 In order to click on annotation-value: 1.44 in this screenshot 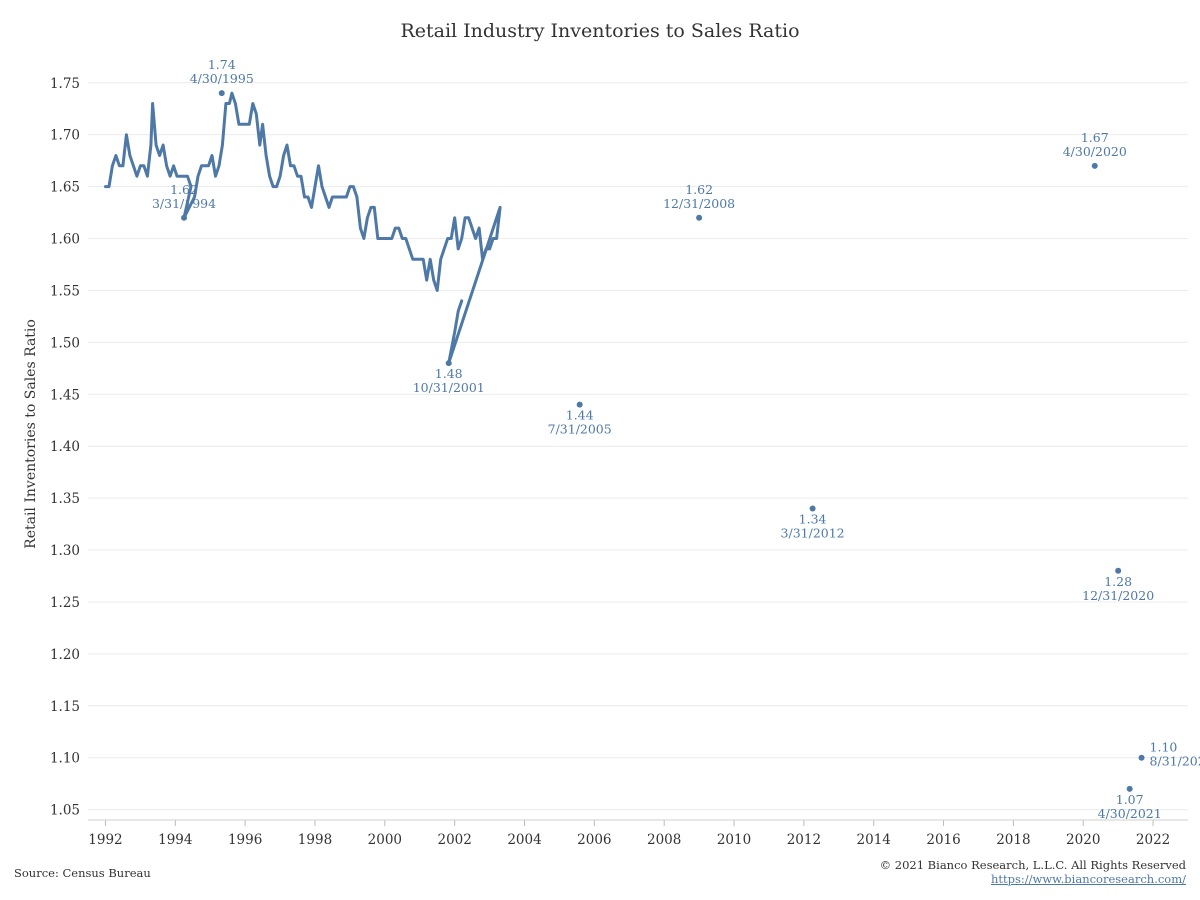, I will do `click(580, 415)`.